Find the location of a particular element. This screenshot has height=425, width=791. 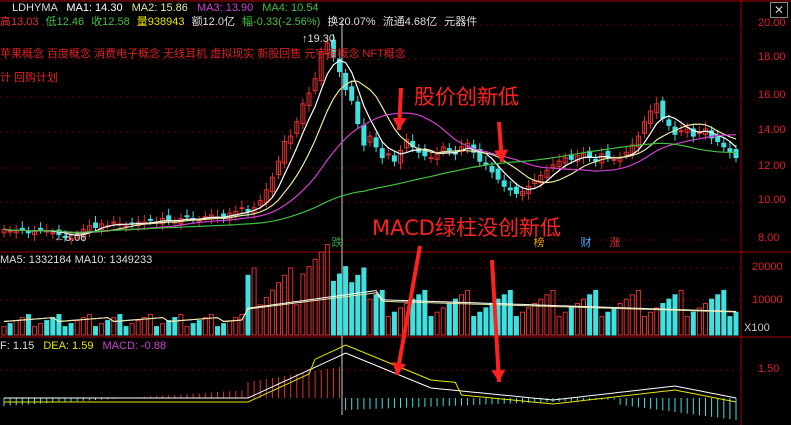

ma2-label: MA2: 15.86 is located at coordinates (159, 8).